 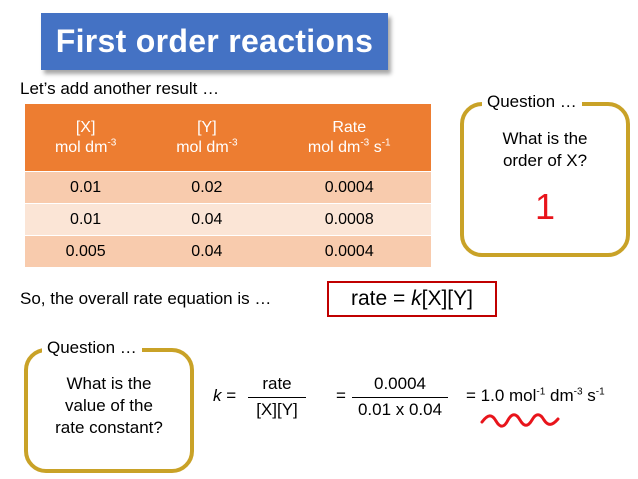 What do you see at coordinates (412, 299) in the screenshot?
I see `rate-equation-box: rate = k[X][Y]` at bounding box center [412, 299].